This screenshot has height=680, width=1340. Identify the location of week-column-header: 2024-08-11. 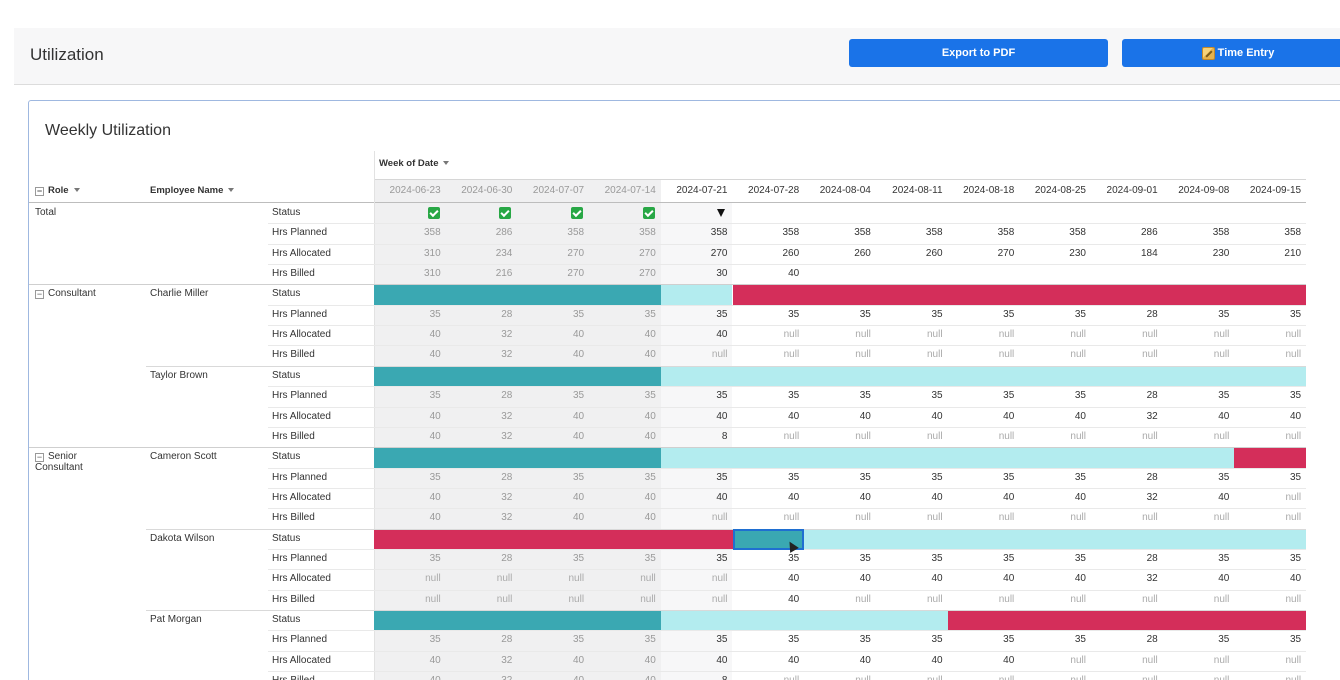
(917, 190).